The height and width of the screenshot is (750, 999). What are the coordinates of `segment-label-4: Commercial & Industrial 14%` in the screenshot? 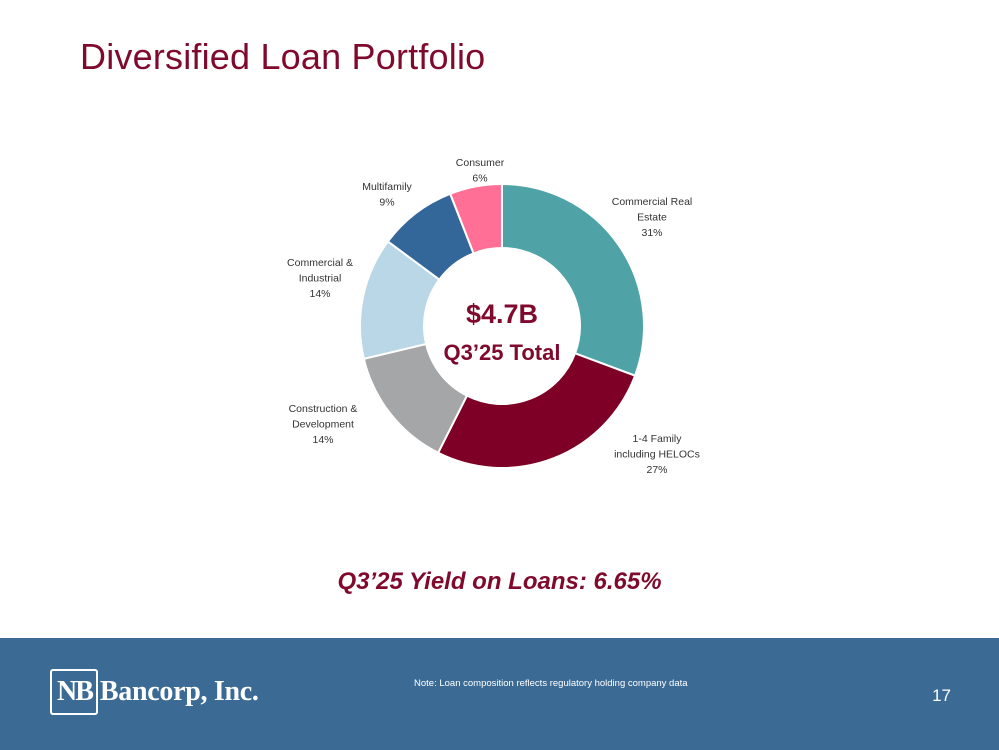 It's located at (320, 278).